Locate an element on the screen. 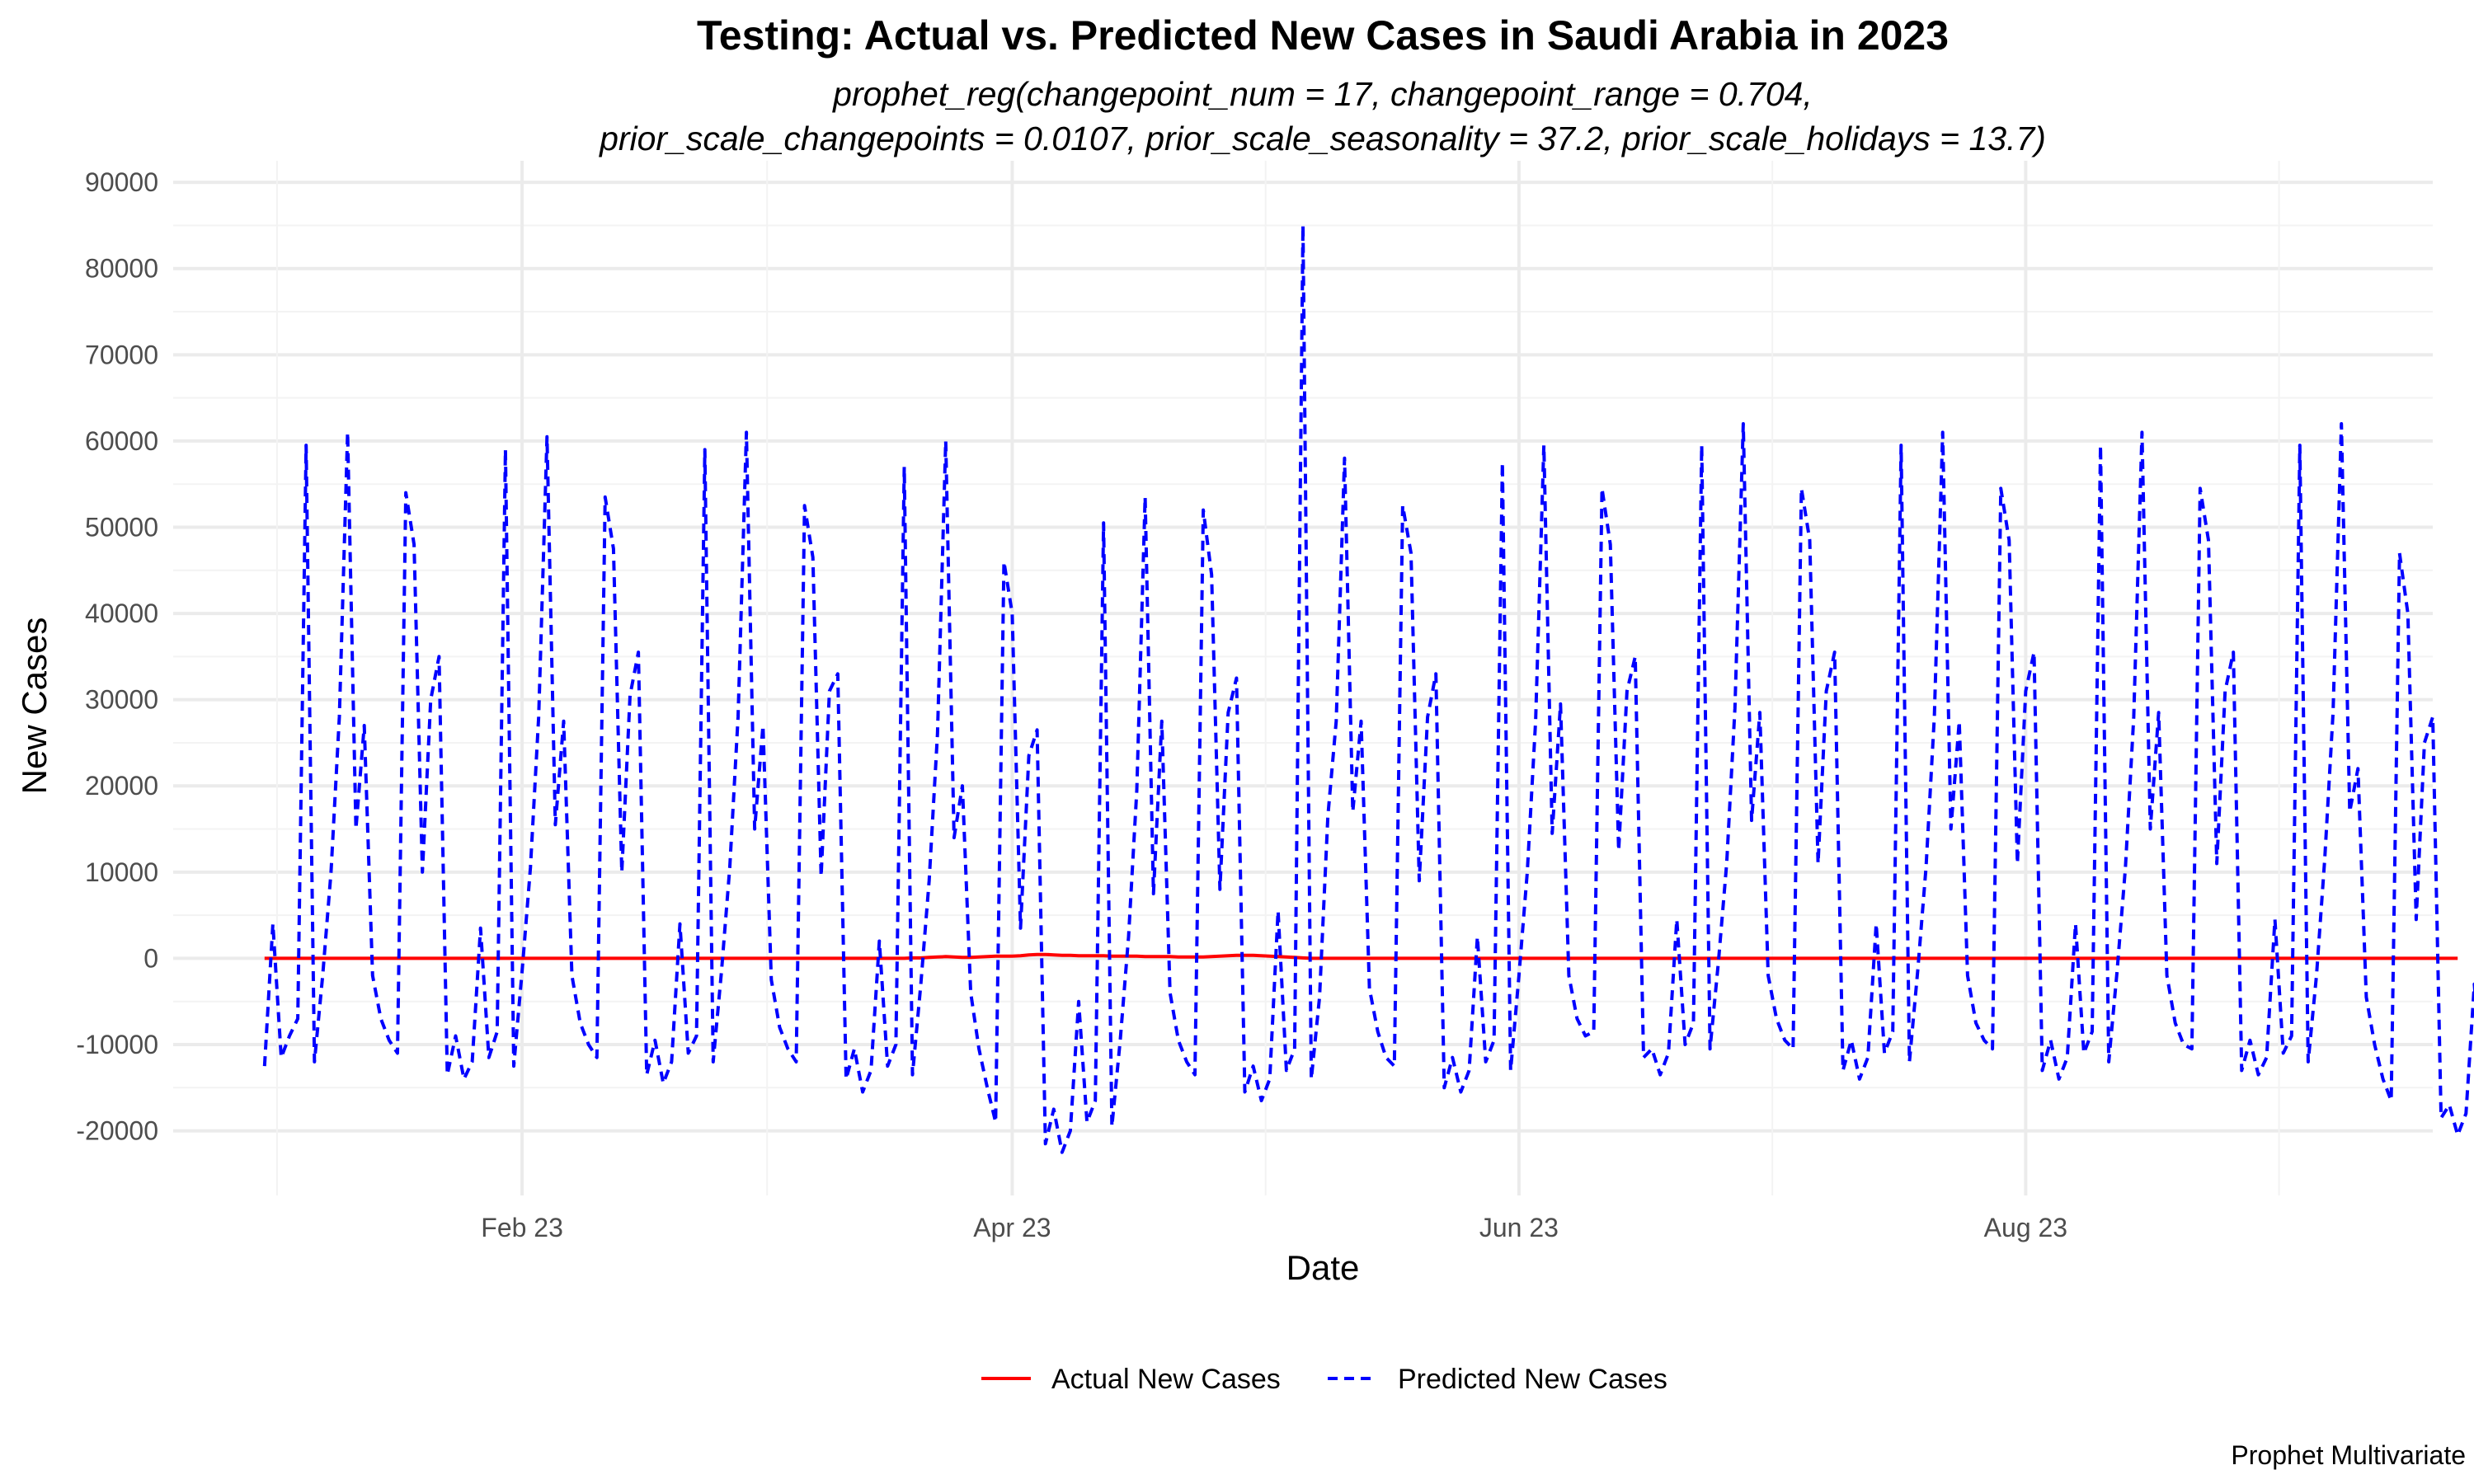 The height and width of the screenshot is (1484, 2474). y-tick-label: 50000 is located at coordinates (121, 527).